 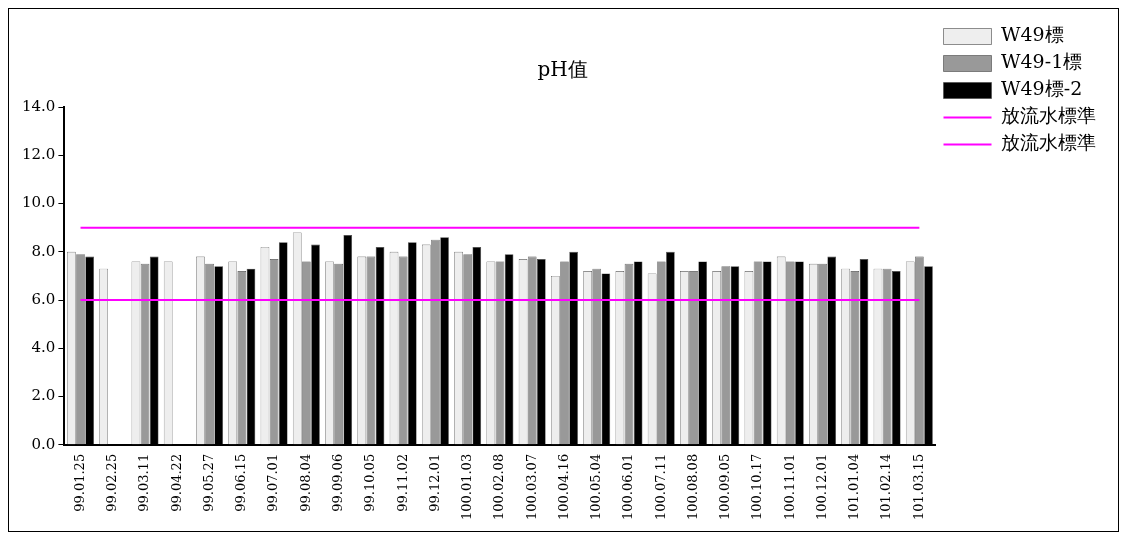 I want to click on y-tick-label: 14.0, so click(x=38, y=105).